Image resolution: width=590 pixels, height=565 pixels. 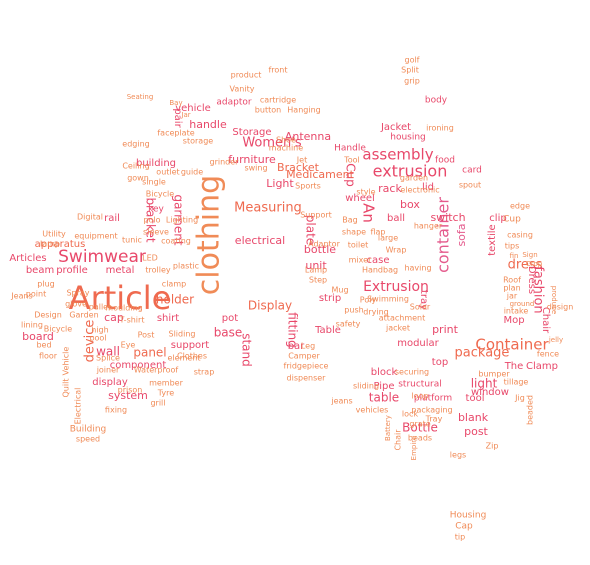 I want to click on cloud-word: Jacket, so click(x=395, y=127).